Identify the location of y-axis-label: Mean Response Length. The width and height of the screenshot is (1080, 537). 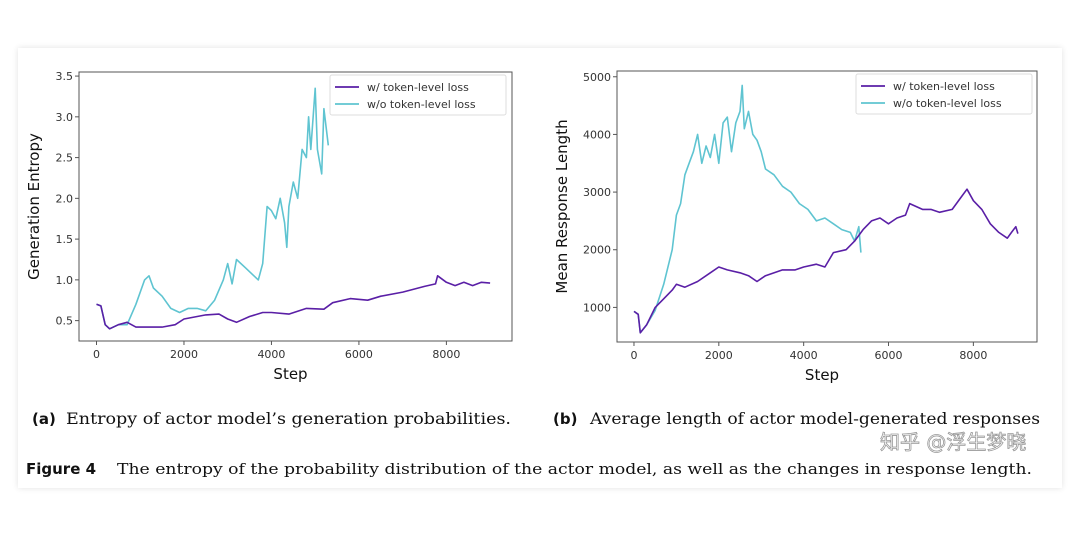
(562, 206).